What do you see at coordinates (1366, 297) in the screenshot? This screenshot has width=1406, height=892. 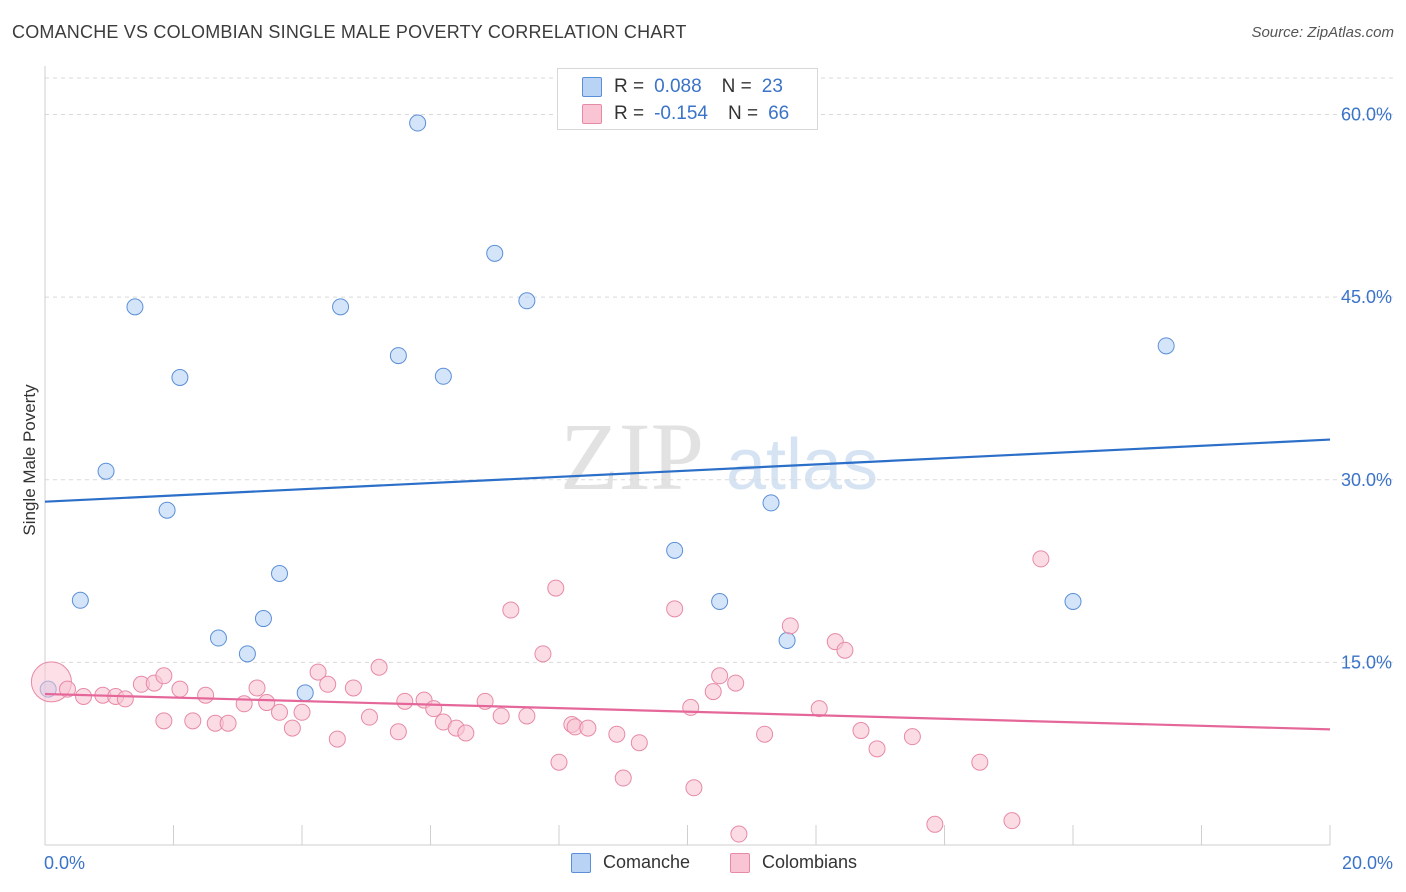 I see `y-tick-label: 45.0%` at bounding box center [1366, 297].